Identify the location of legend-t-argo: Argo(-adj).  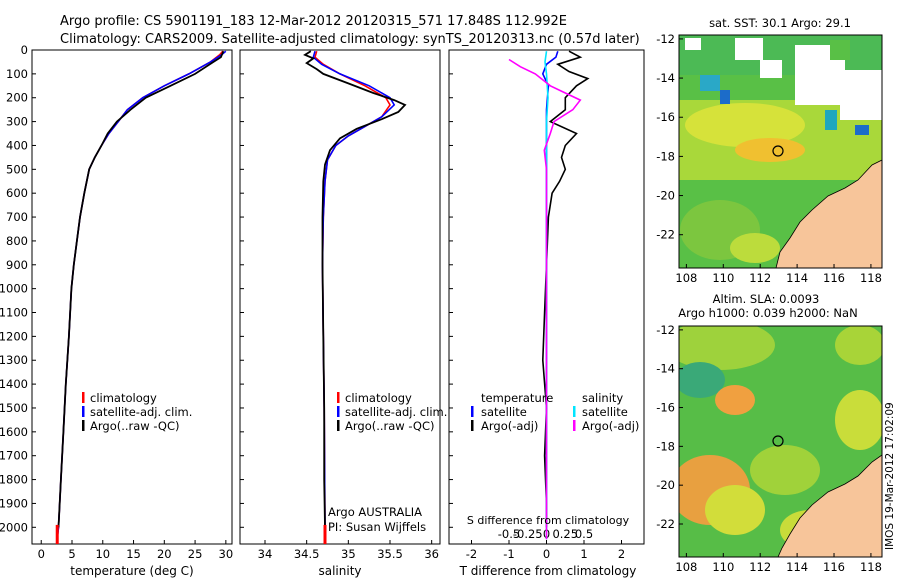
(509, 426).